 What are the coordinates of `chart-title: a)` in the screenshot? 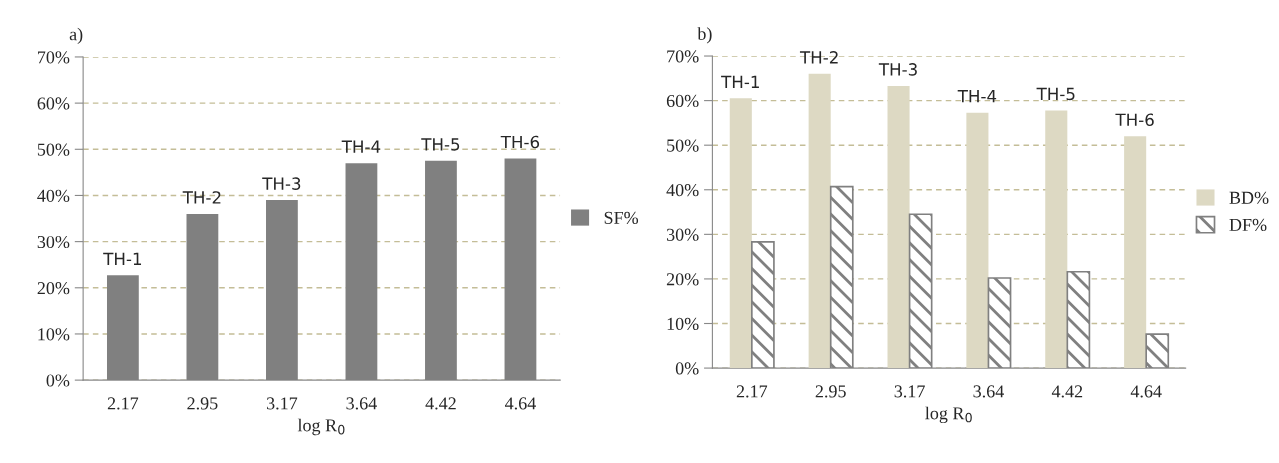 It's located at (76, 36).